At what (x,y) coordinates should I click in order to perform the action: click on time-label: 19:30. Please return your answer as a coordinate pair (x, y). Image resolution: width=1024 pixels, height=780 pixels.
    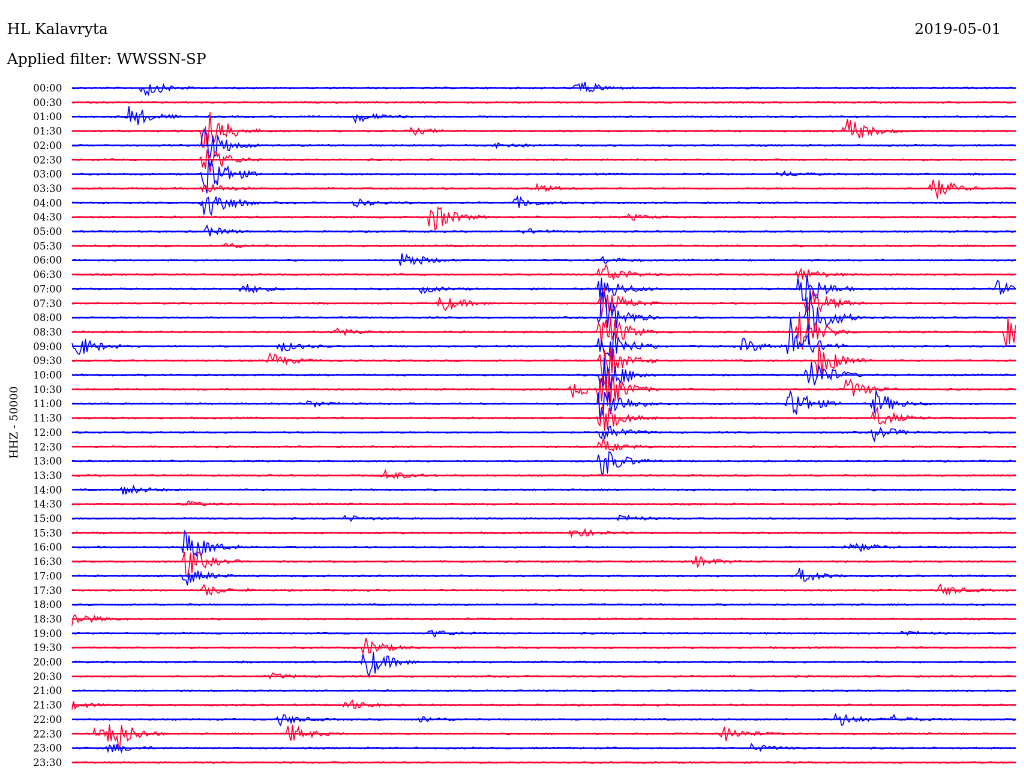
    Looking at the image, I should click on (47, 648).